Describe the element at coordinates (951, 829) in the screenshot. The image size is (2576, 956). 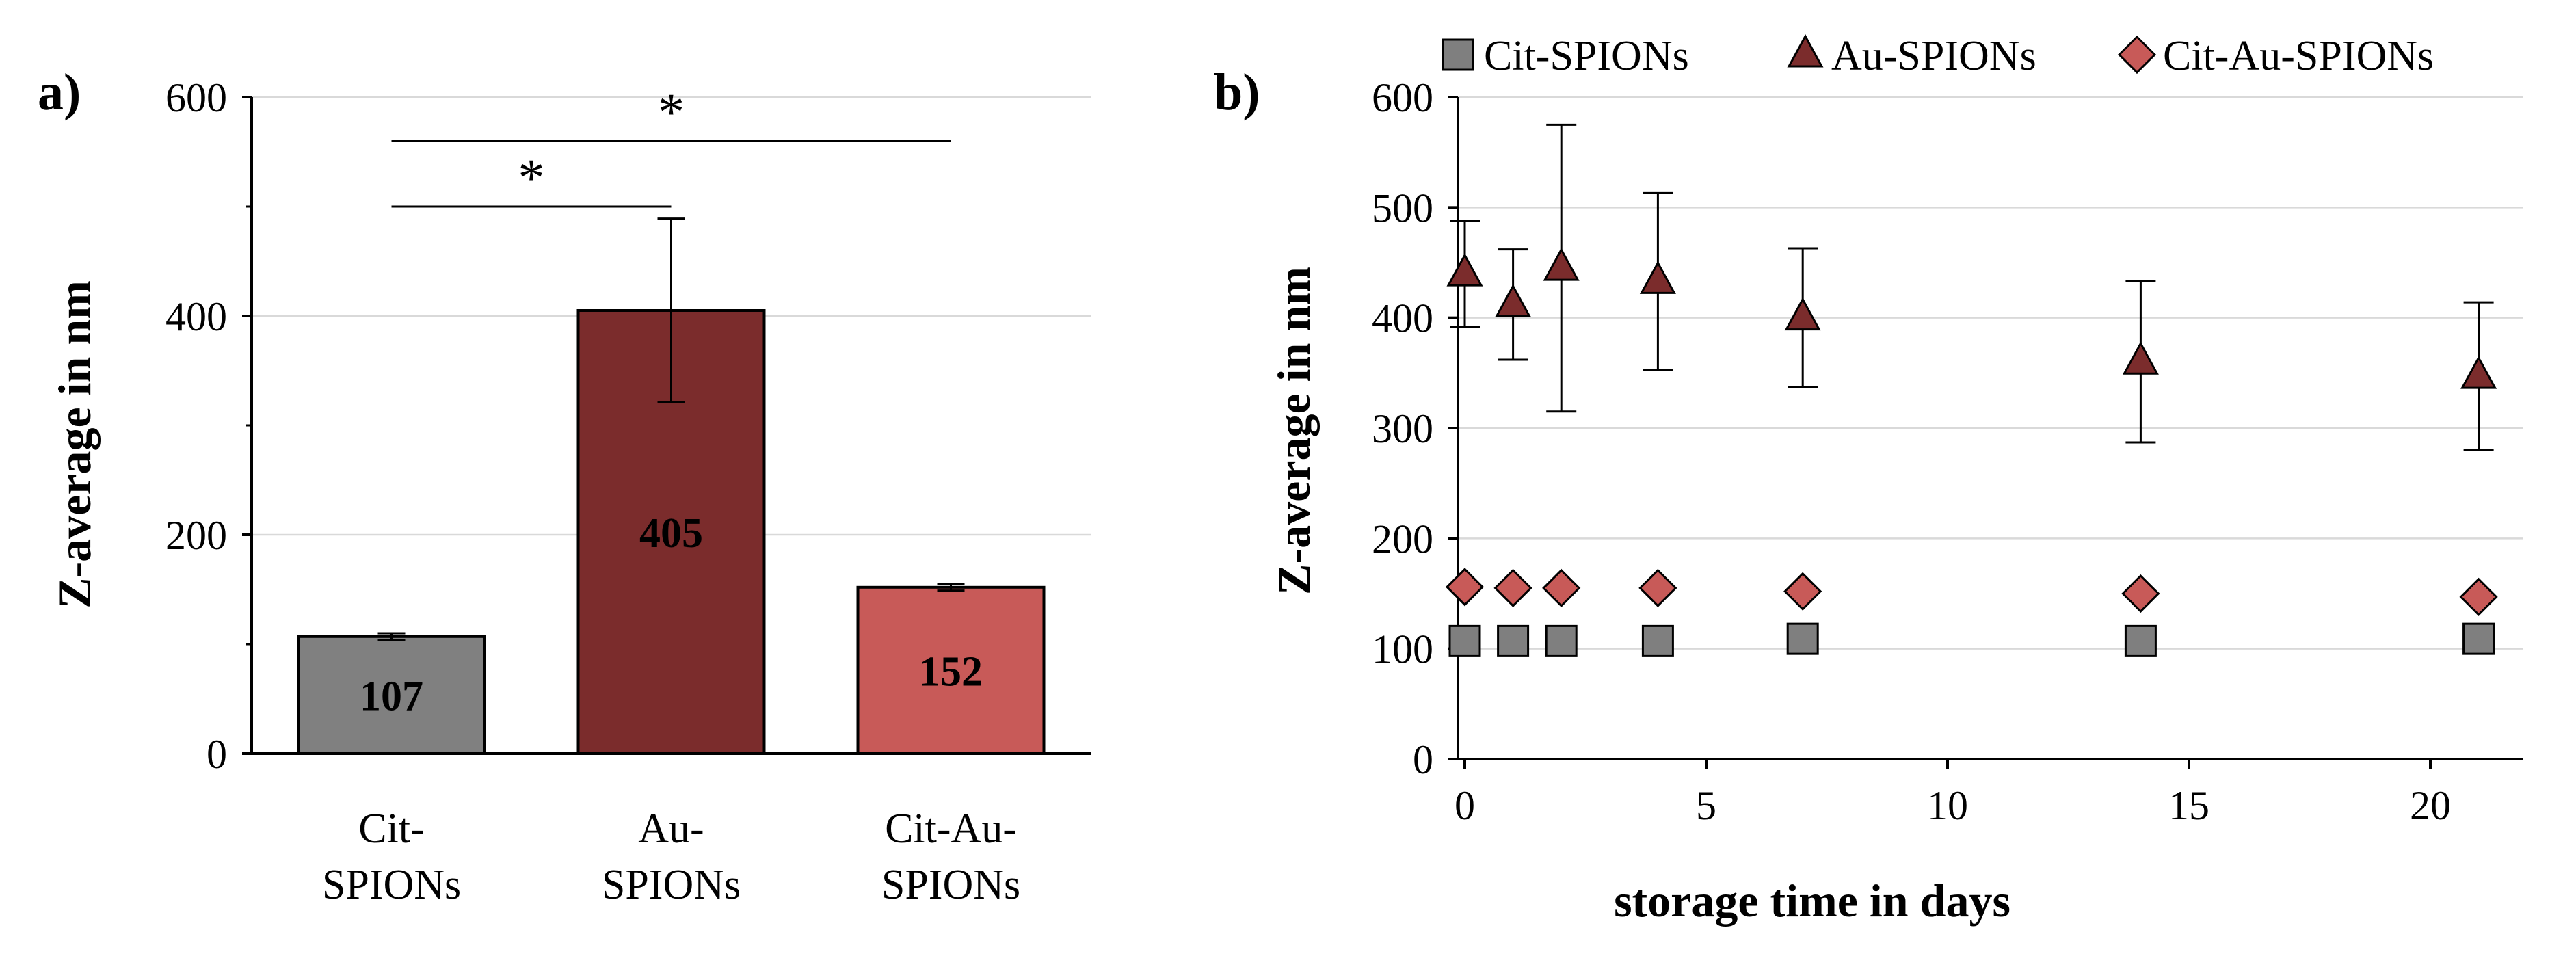
I see `category-label: Cit-Au-` at that location.